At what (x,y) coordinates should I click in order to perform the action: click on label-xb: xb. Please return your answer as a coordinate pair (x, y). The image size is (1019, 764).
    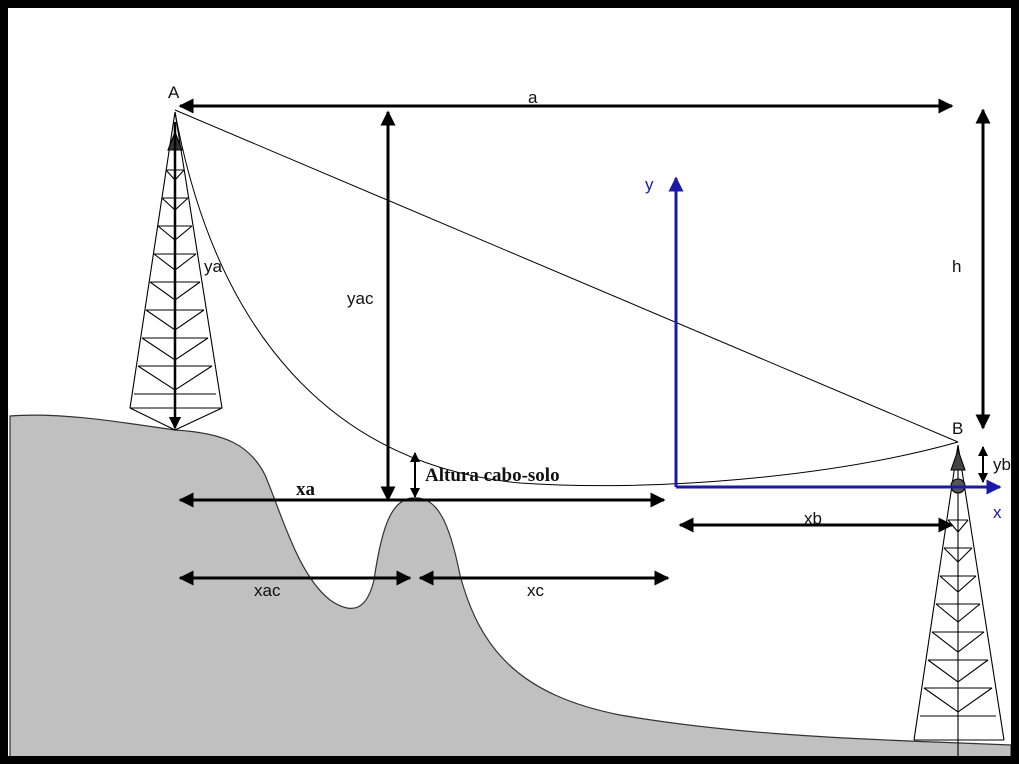
    Looking at the image, I should click on (813, 518).